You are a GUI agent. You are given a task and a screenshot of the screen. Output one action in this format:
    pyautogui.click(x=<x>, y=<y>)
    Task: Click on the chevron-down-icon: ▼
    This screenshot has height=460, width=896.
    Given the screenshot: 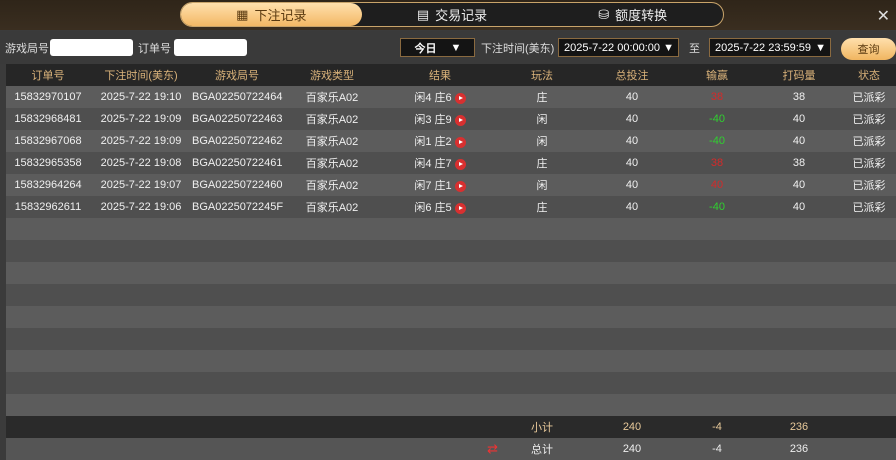 What is the action you would take?
    pyautogui.click(x=456, y=47)
    